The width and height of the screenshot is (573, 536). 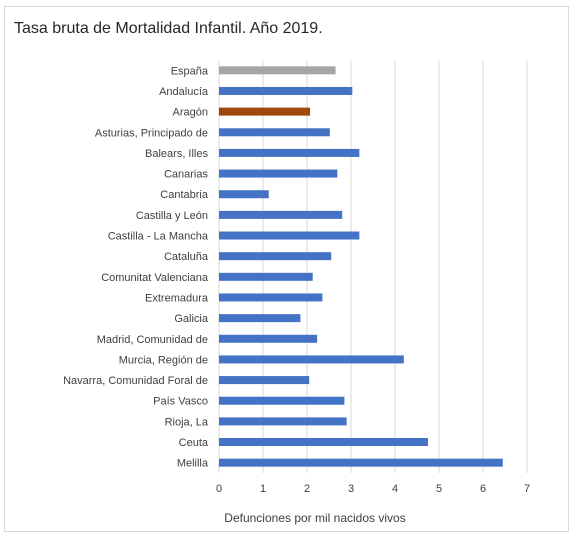 I want to click on category-label: Comunitat Valenciana, so click(x=155, y=278).